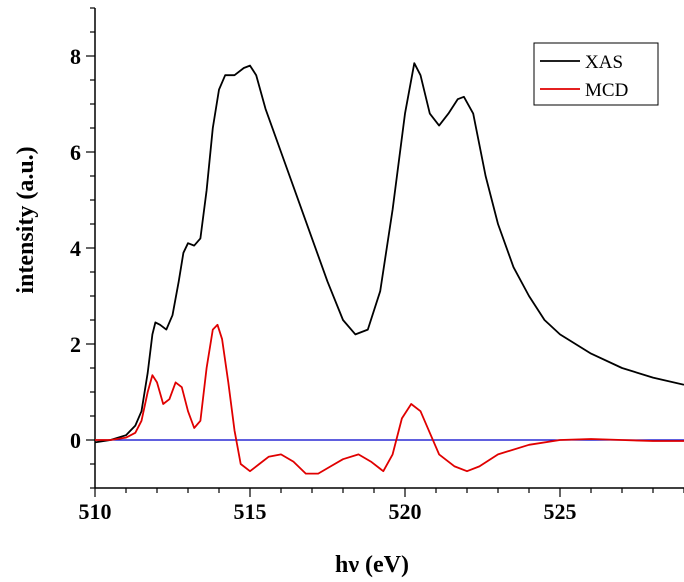  Describe the element at coordinates (26, 219) in the screenshot. I see `y-axis-title: intensity (a.u.)` at that location.